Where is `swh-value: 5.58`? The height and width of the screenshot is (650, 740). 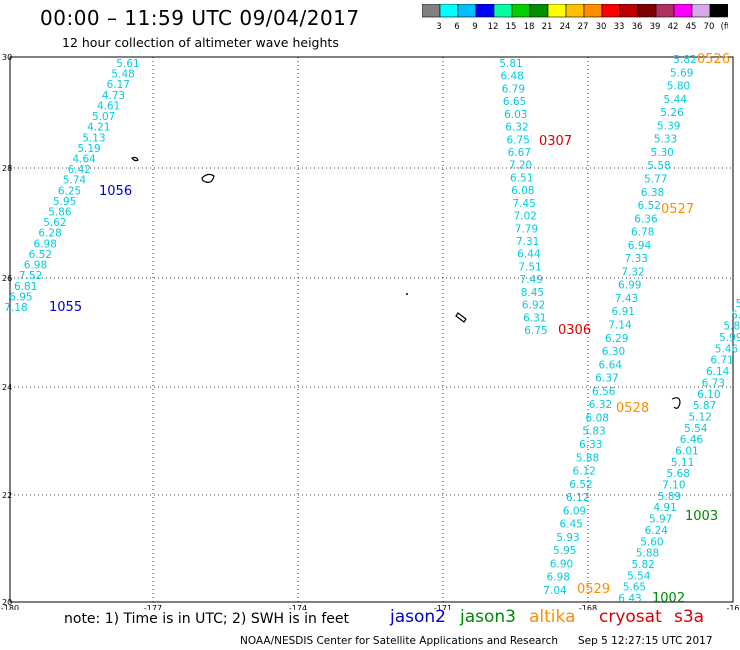 swh-value: 5.58 is located at coordinates (658, 166).